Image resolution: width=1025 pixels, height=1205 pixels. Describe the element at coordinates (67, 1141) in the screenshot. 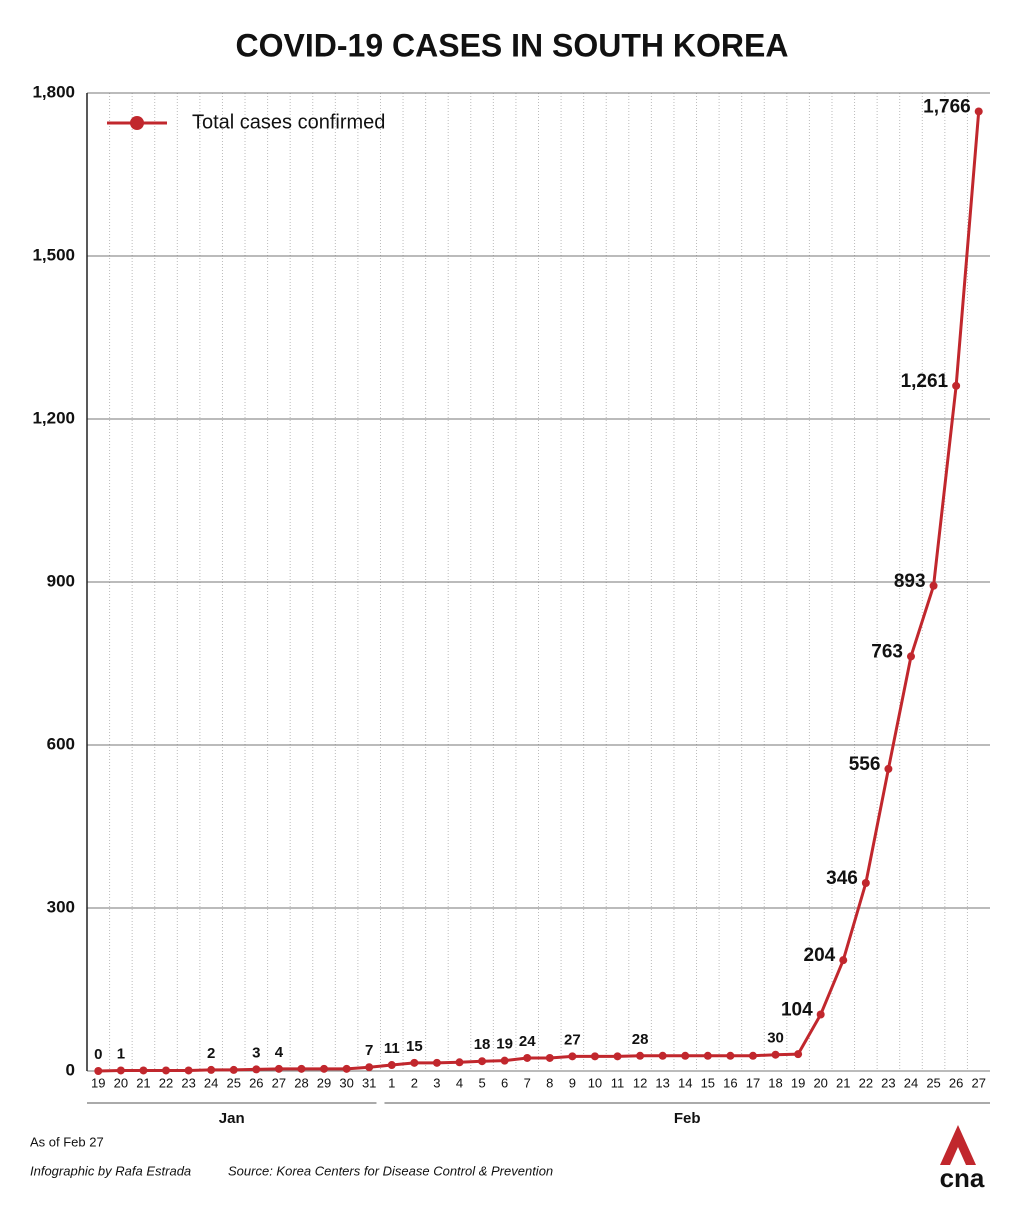

I see `as-of-note: As of Feb 27` at that location.